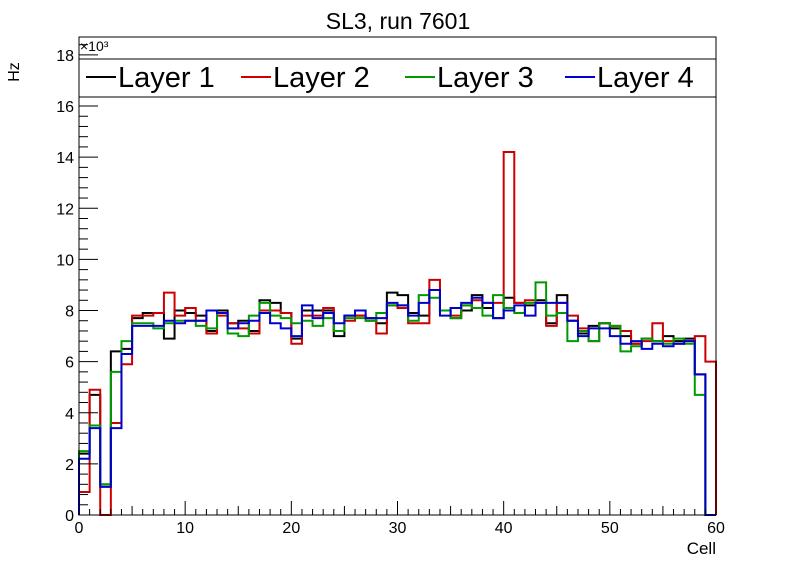  I want to click on x-tick-label: 40, so click(504, 528).